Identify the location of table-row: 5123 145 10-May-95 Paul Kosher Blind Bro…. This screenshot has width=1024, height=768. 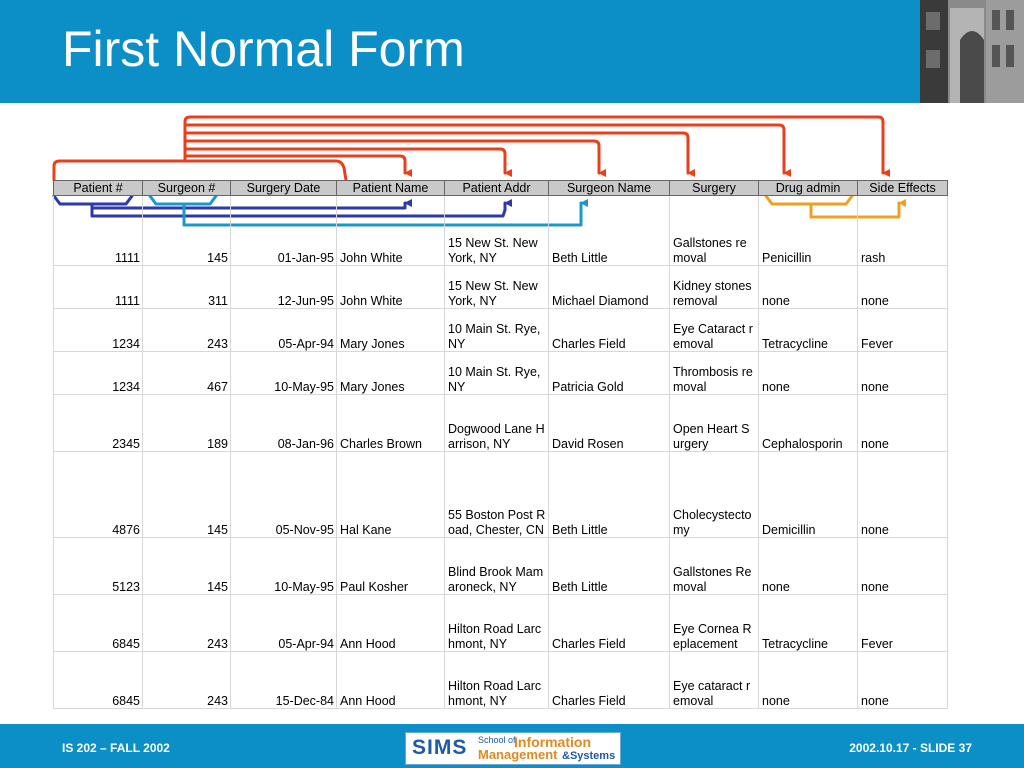
(500, 566).